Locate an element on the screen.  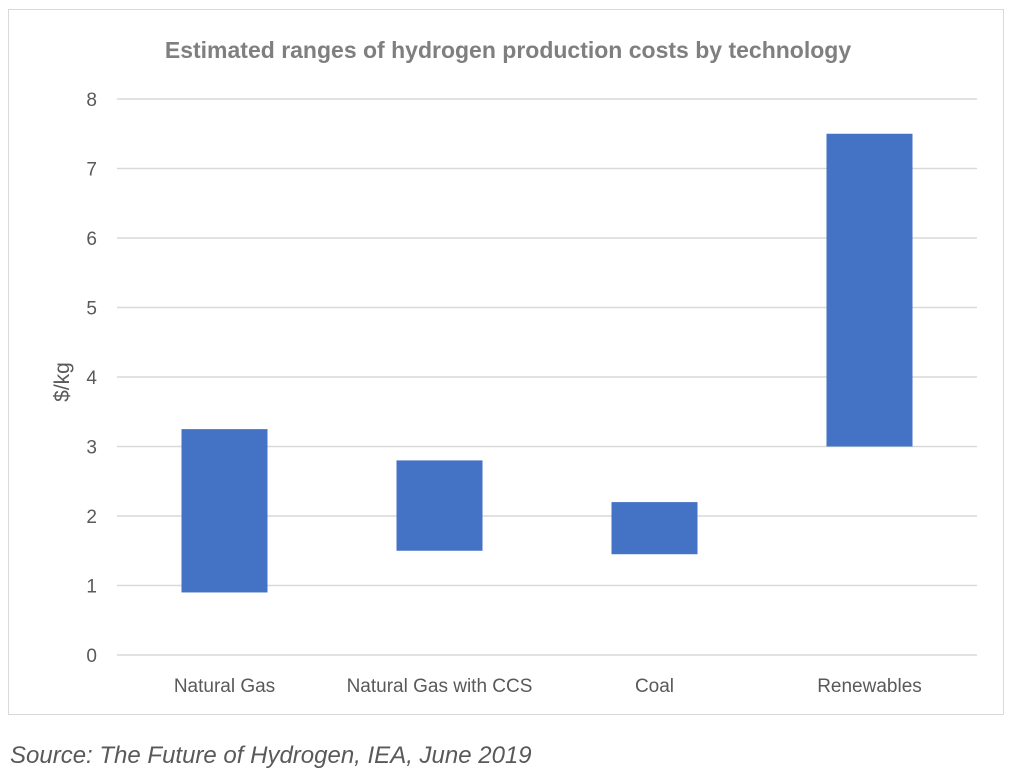
x-tick-label: Natural Gas with CCS is located at coordinates (440, 686).